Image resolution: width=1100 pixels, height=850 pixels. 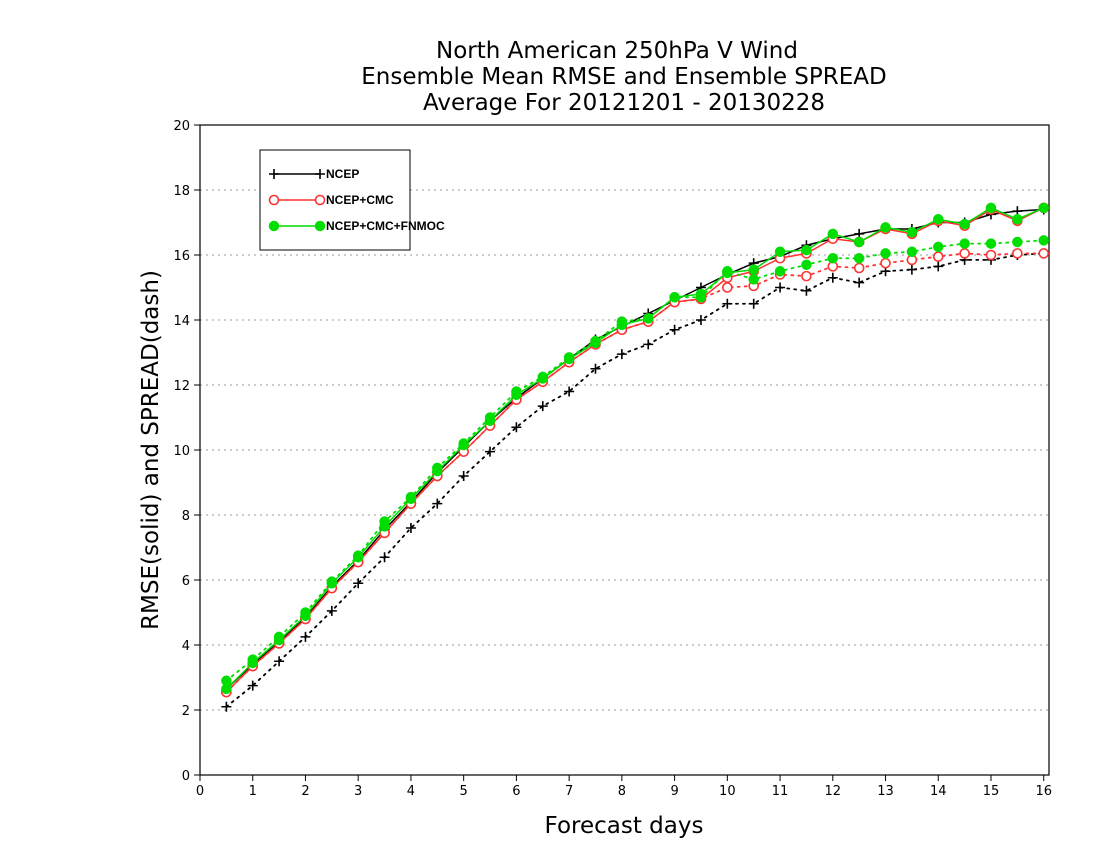 What do you see at coordinates (186, 646) in the screenshot?
I see `y-tick-label-4: 4` at bounding box center [186, 646].